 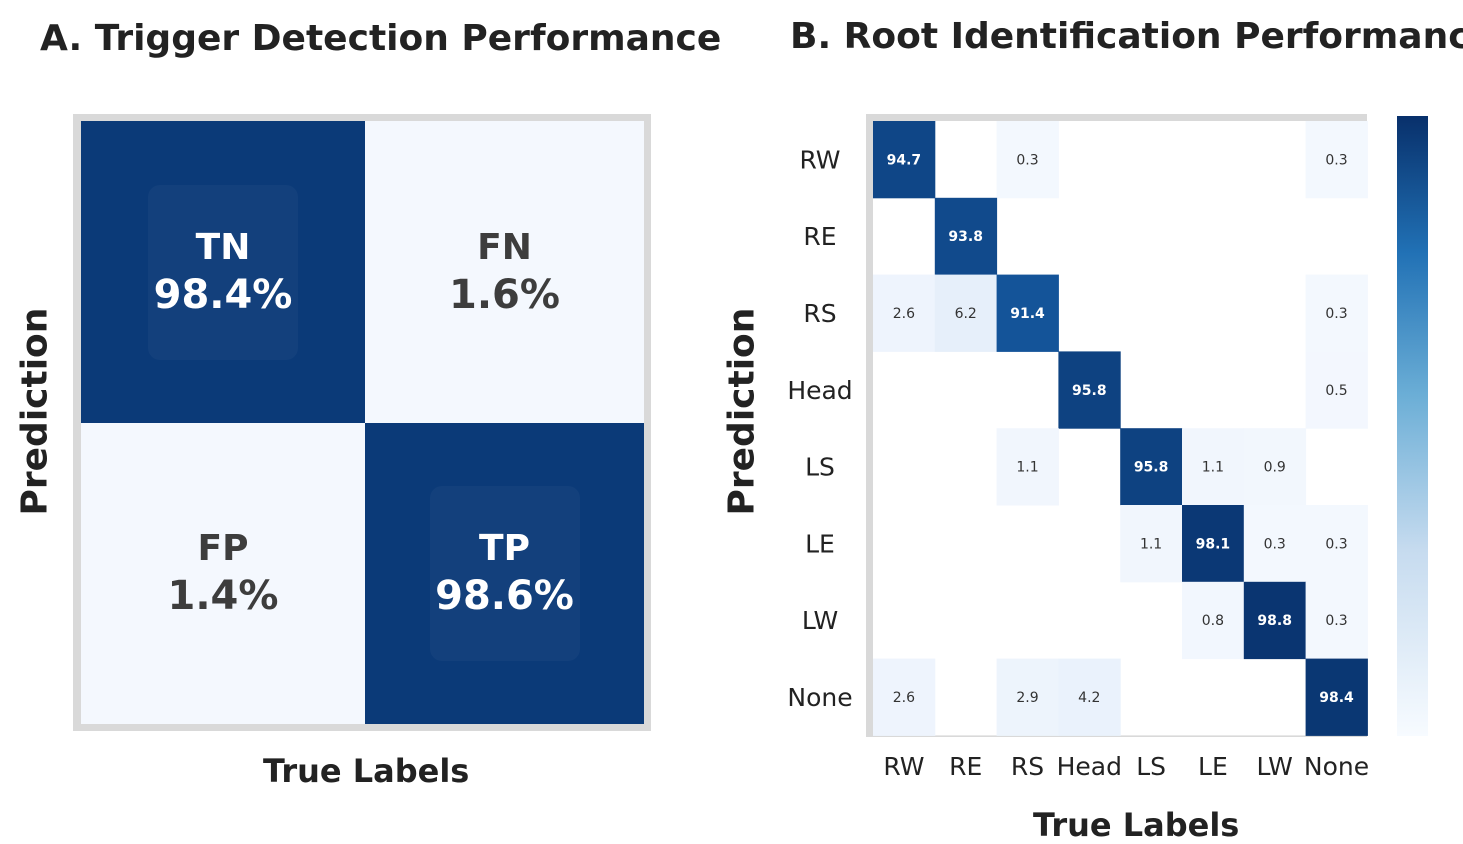 I want to click on x-tick-label: RE, so click(x=965, y=766).